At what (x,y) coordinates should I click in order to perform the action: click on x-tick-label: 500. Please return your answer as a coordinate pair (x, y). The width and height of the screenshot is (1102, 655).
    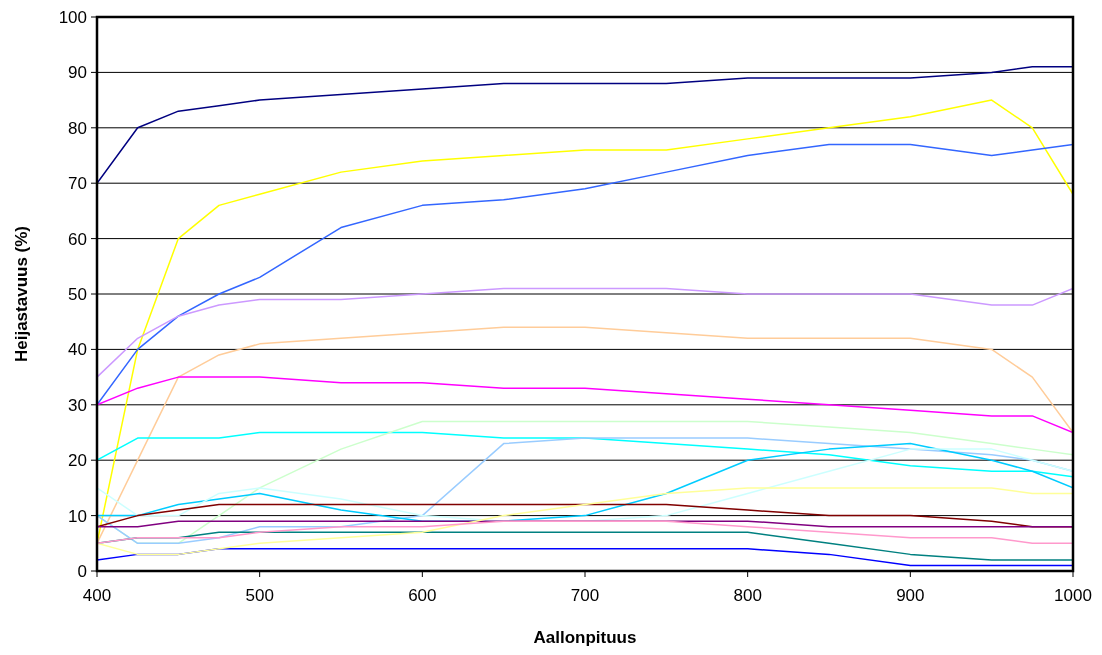
    Looking at the image, I should click on (259, 595).